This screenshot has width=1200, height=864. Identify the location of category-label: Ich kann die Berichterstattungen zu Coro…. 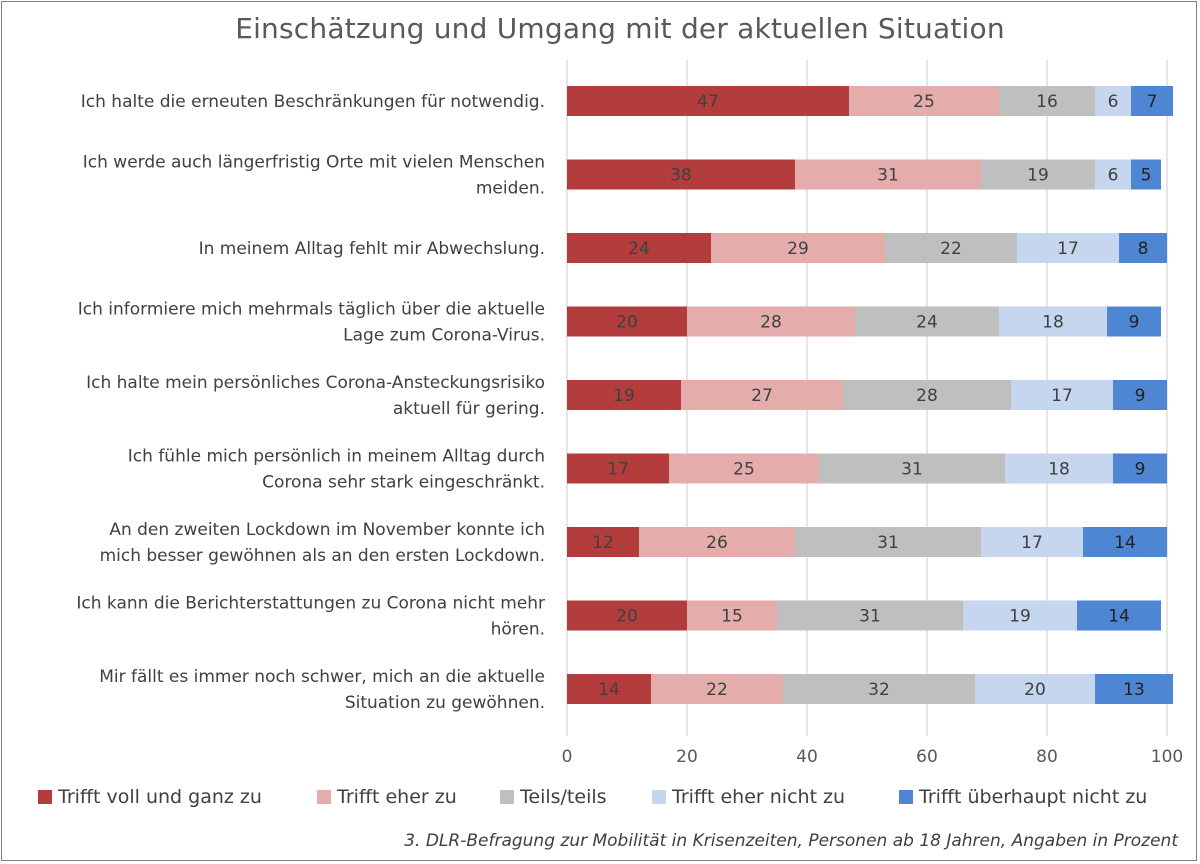
(310, 604).